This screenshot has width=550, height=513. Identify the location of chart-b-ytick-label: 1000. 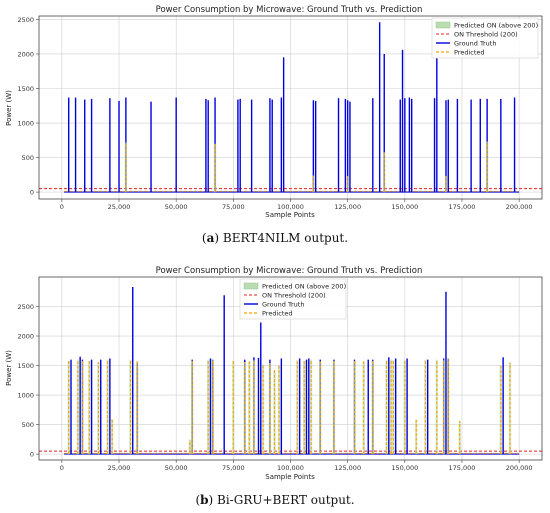
(25, 395).